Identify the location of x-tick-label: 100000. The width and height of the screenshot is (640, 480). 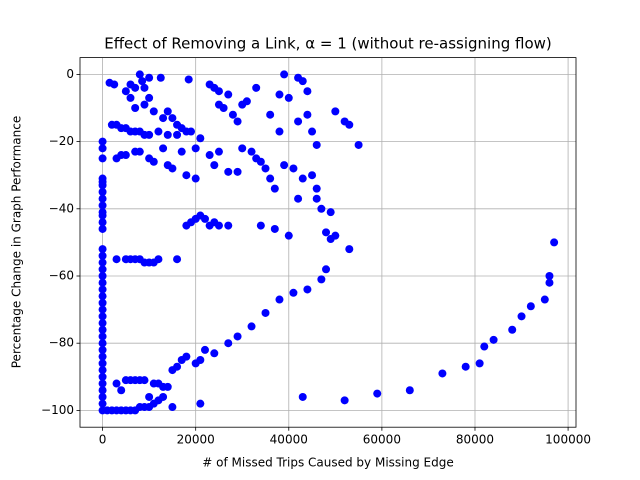
(568, 440).